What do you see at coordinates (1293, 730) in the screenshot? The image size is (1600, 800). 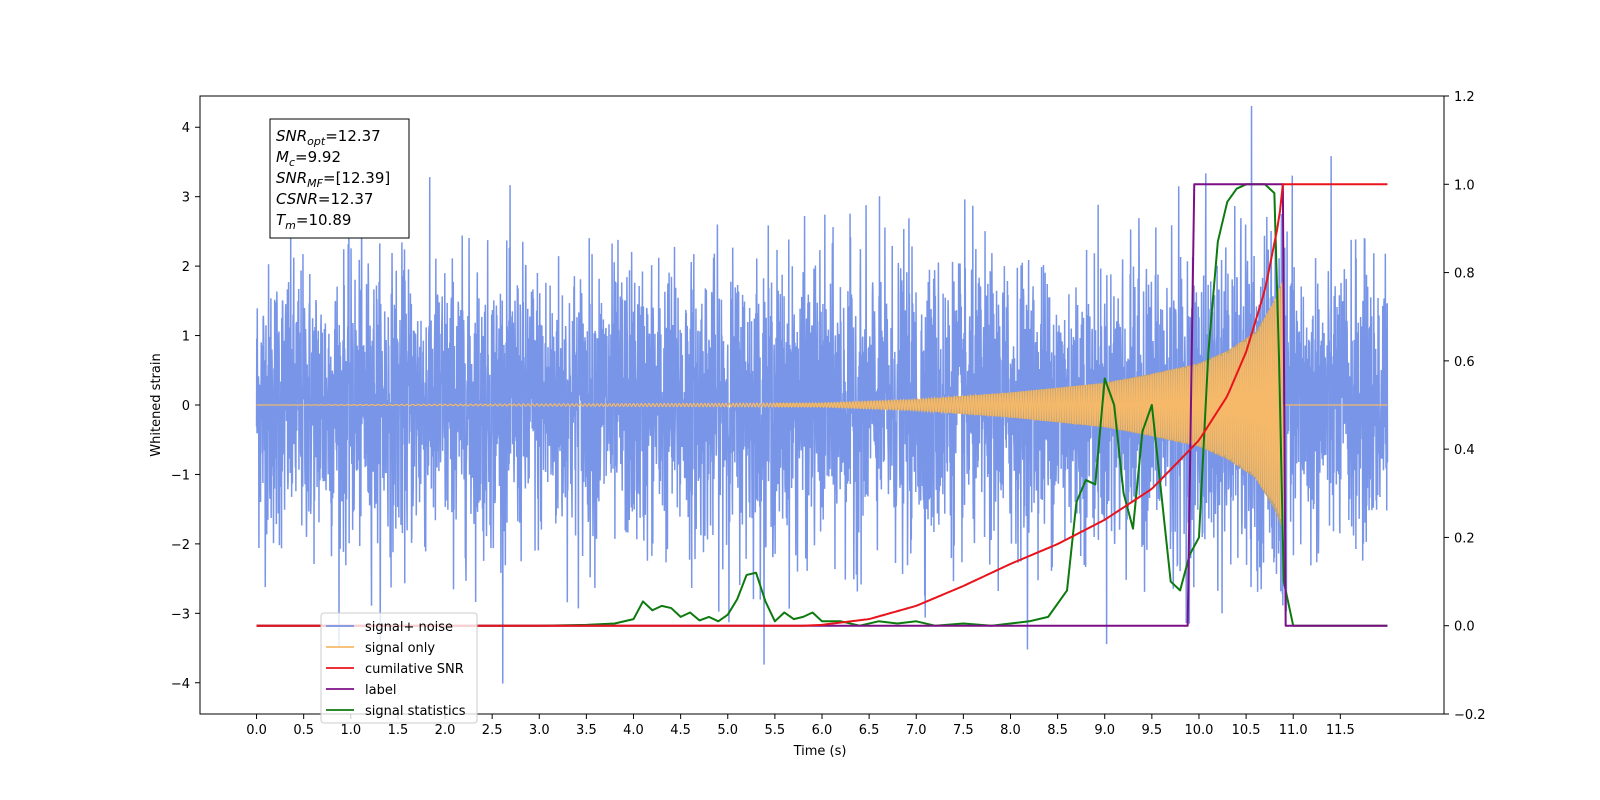 I see `x-tick-label: 11.0` at bounding box center [1293, 730].